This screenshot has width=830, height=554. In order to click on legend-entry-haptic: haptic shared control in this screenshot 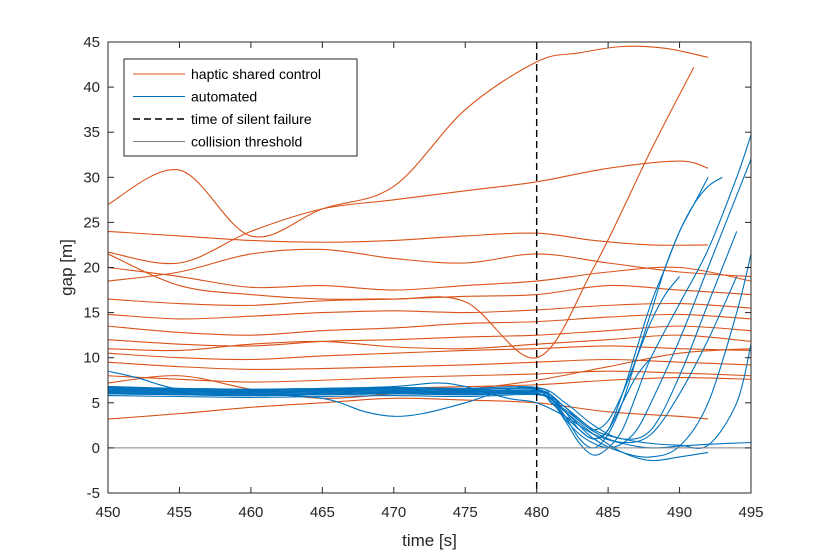, I will do `click(227, 74)`.